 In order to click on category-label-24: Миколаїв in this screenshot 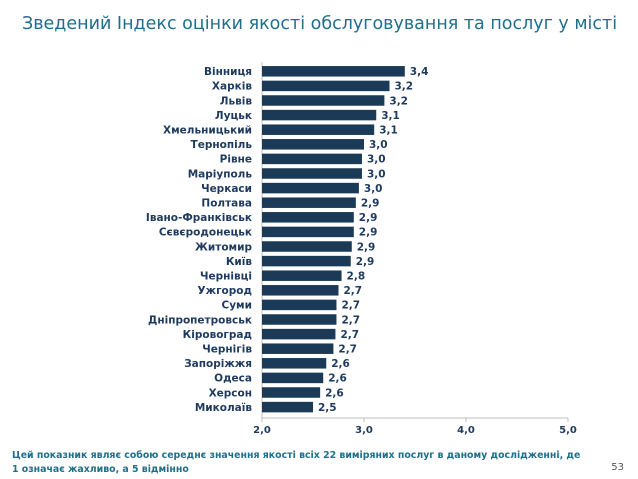, I will do `click(224, 408)`.